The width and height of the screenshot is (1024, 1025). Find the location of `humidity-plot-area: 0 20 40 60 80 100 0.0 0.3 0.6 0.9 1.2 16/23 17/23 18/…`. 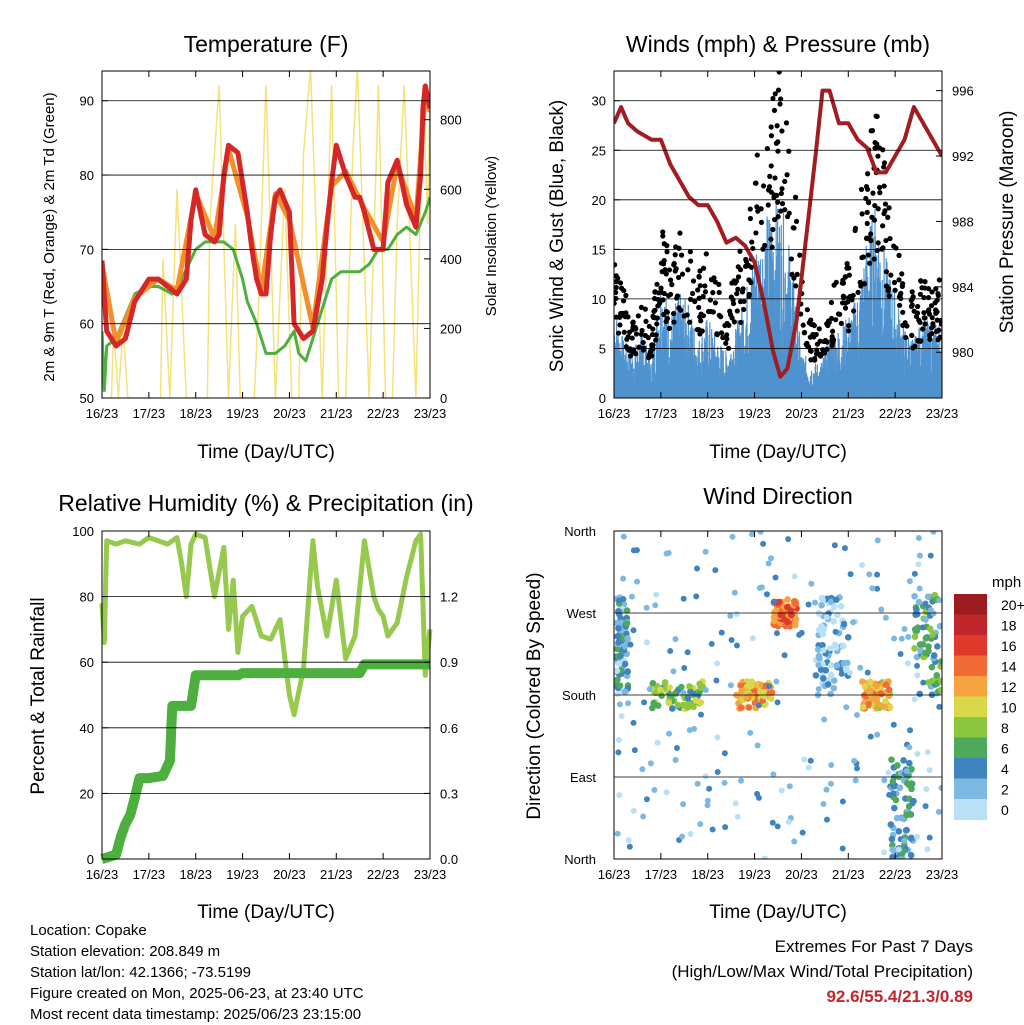

humidity-plot-area: 0 20 40 60 80 100 0.0 0.3 0.6 0.9 1.2 16/23 17/23 18/… is located at coordinates (265, 703).